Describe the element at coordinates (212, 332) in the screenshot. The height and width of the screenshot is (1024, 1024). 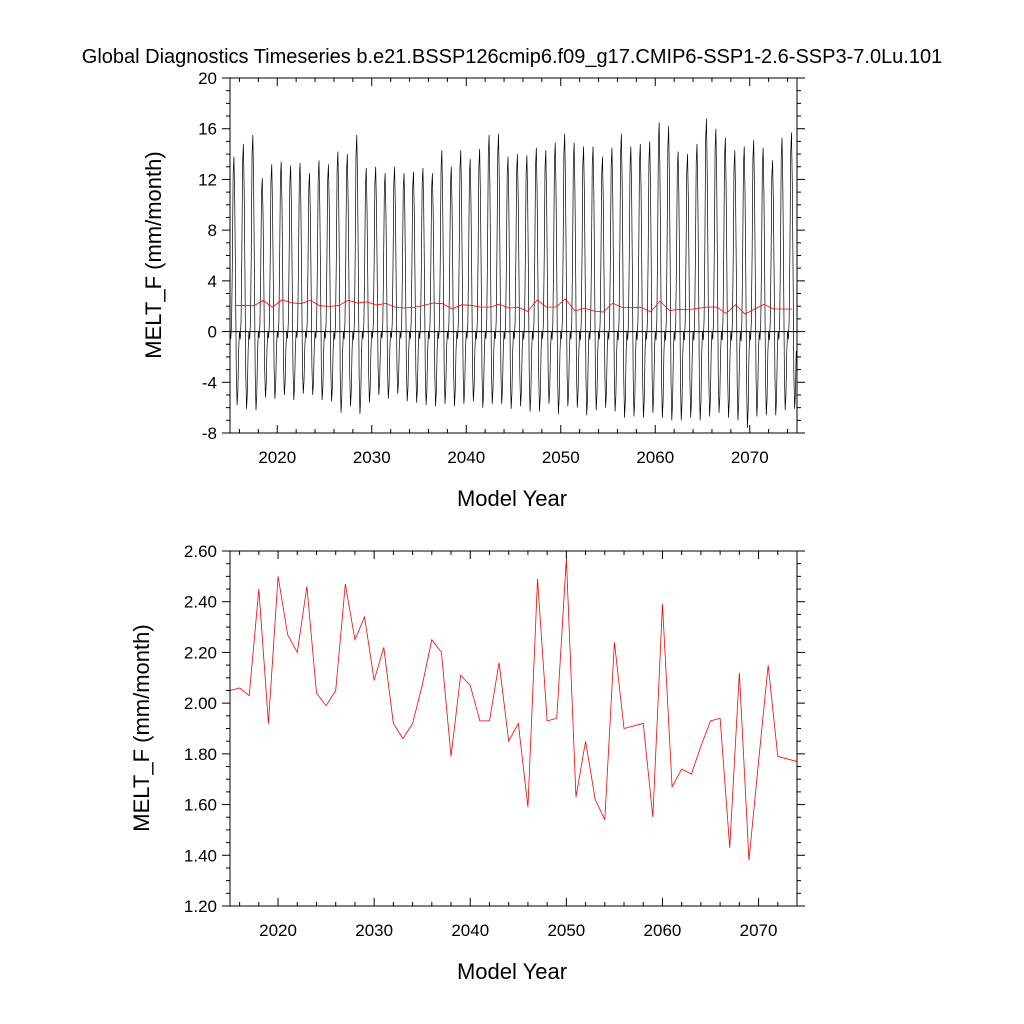
I see `y-tick-label: 0` at that location.